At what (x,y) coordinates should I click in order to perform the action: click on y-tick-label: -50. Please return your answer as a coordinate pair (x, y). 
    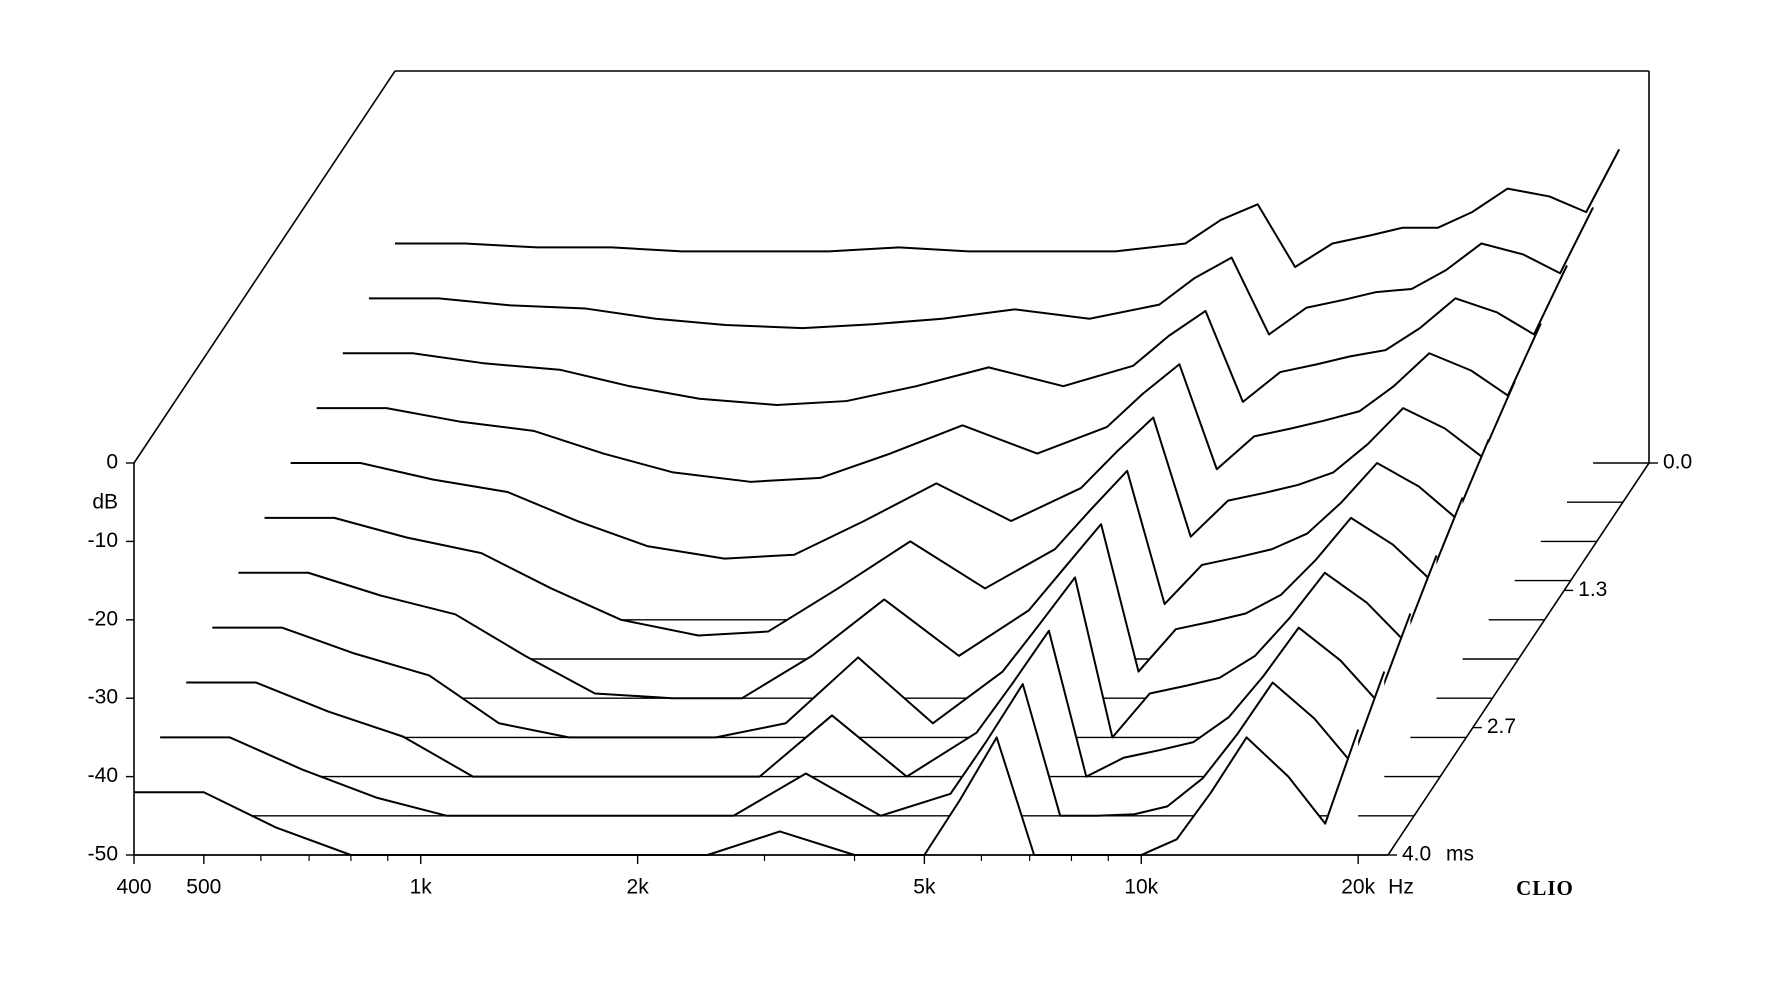
    Looking at the image, I should click on (103, 854).